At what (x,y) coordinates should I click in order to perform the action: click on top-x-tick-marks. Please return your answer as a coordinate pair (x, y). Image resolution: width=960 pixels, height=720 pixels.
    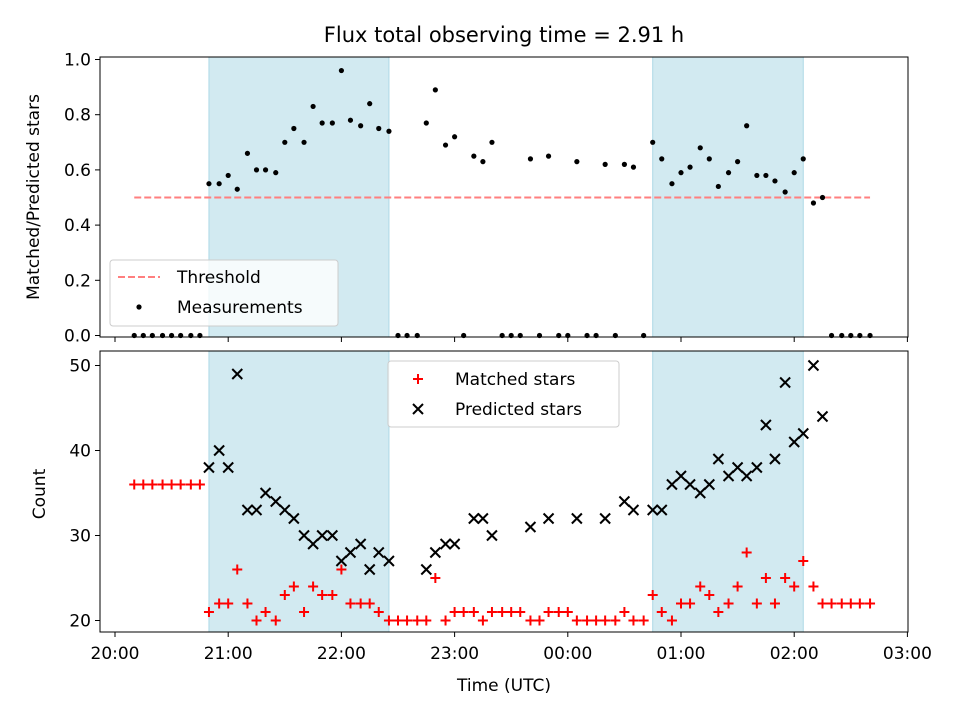
    Looking at the image, I should click on (511, 339).